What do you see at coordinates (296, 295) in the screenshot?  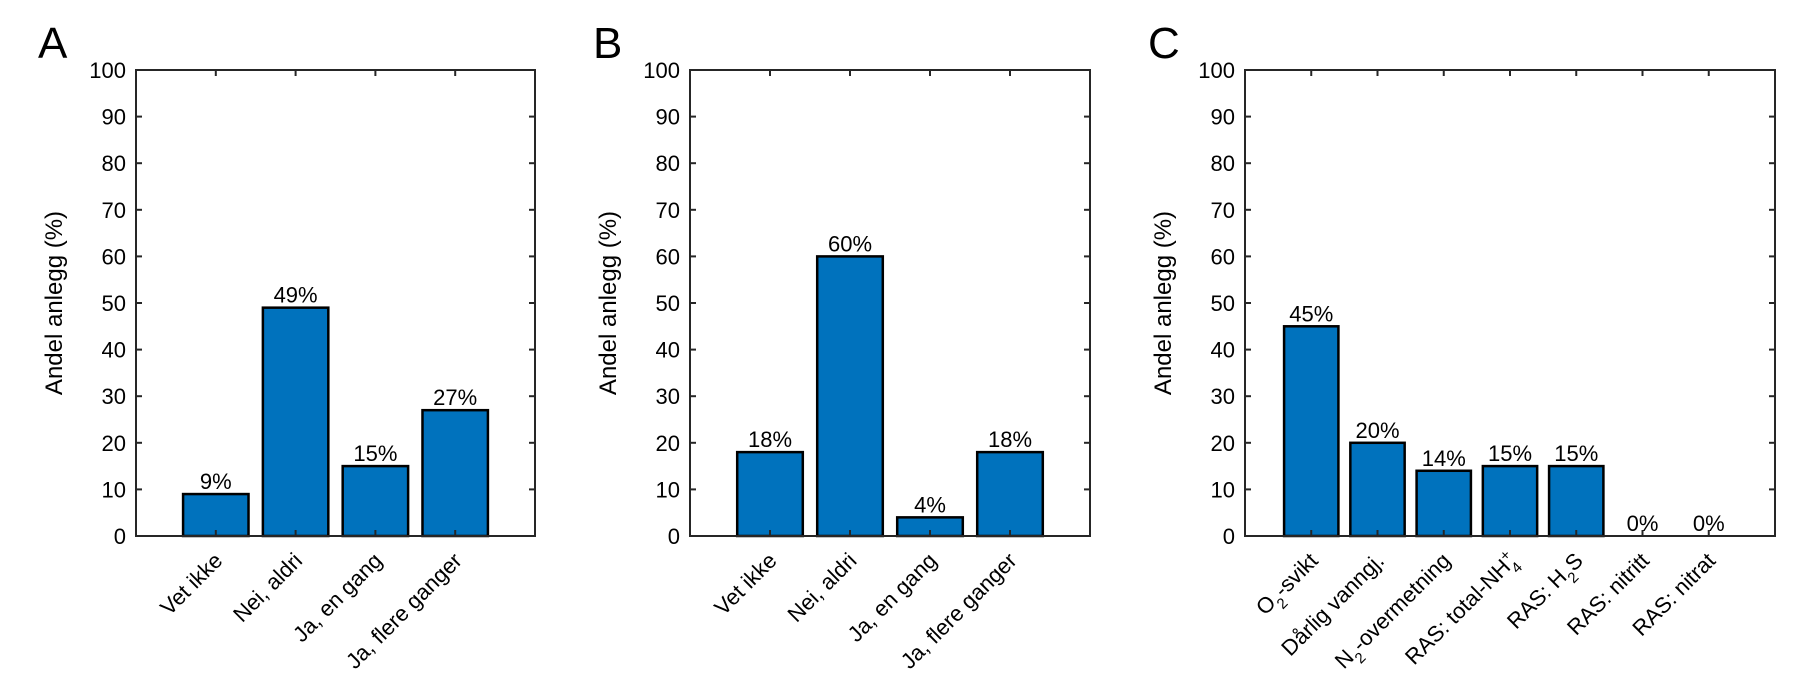 I see `bar-value-label: 49%` at bounding box center [296, 295].